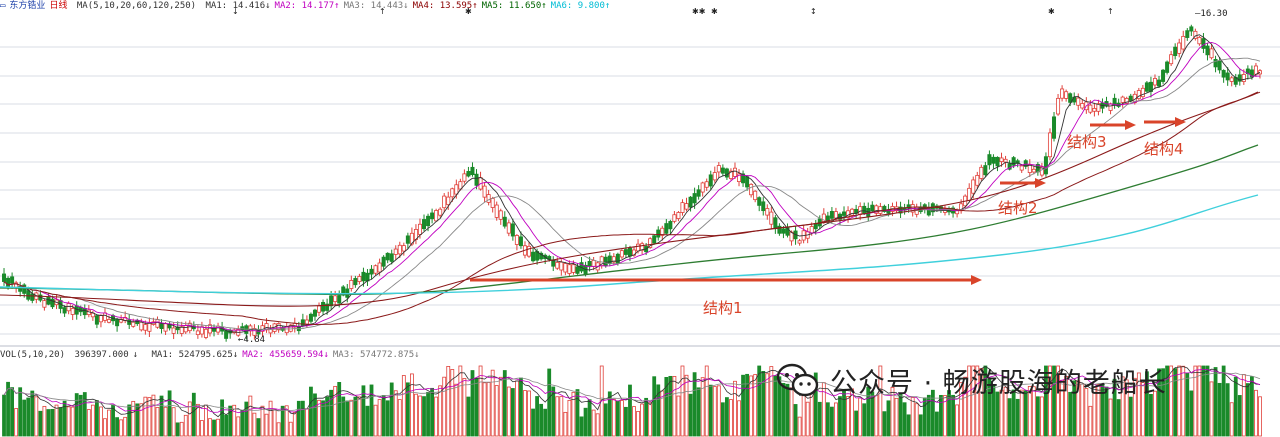 The width and height of the screenshot is (1280, 437). I want to click on vol-params: VOL(5,10,20), so click(33, 355).